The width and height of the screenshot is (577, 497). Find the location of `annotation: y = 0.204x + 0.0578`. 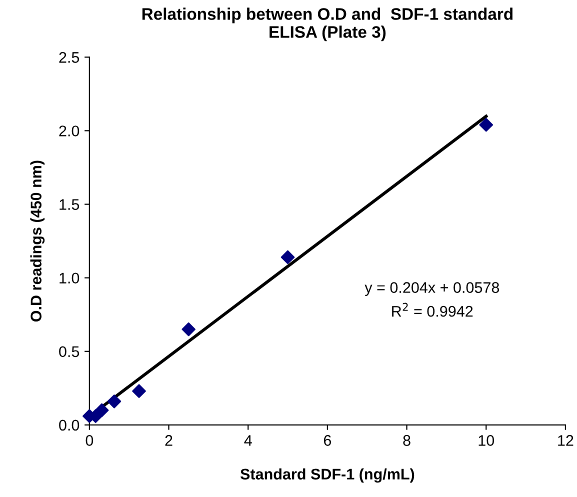

annotation: y = 0.204x + 0.0578 is located at coordinates (432, 289).